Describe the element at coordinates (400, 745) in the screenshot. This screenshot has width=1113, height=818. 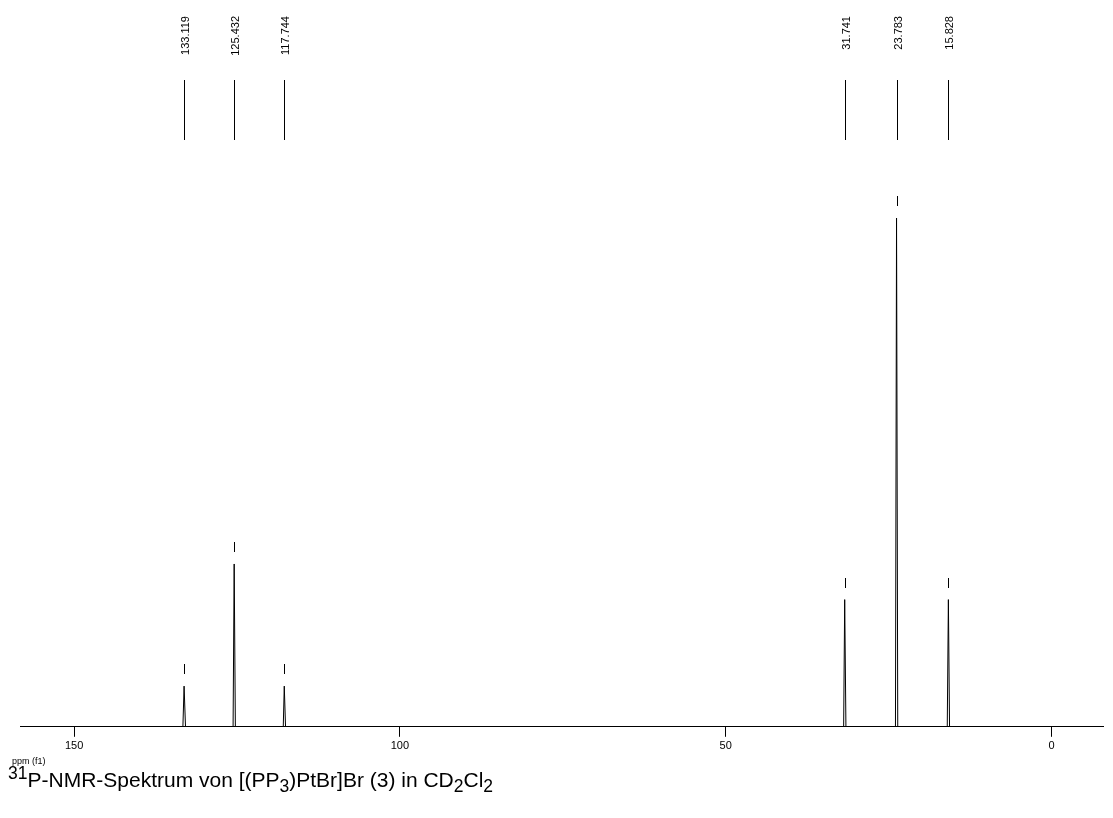
I see `x-tick-label: 100` at that location.